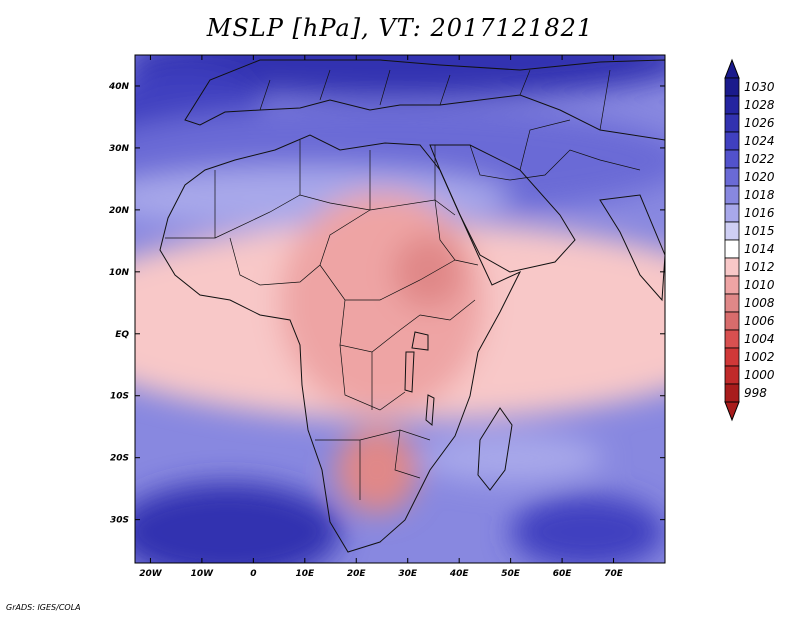 The image size is (800, 618). I want to click on colorbar-label: 1028, so click(759, 105).